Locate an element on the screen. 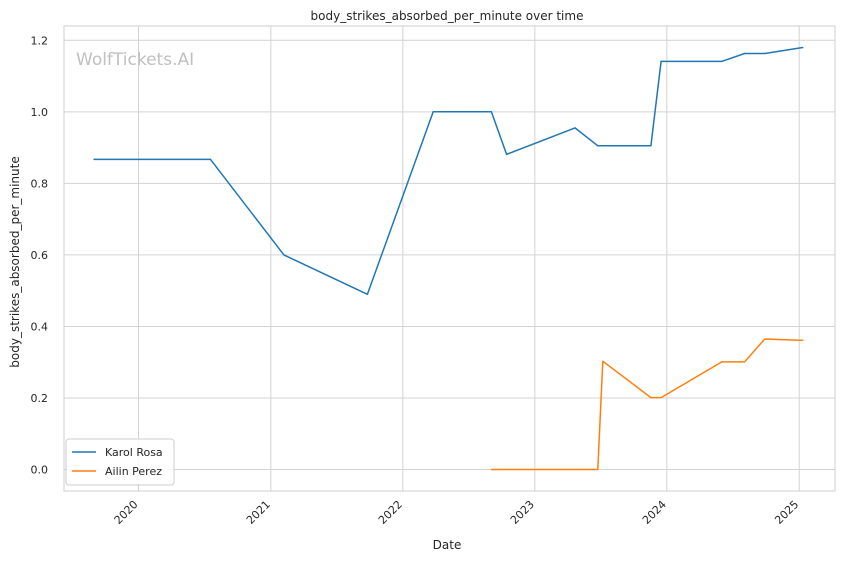 This screenshot has width=844, height=561. legend-box is located at coordinates (120, 462).